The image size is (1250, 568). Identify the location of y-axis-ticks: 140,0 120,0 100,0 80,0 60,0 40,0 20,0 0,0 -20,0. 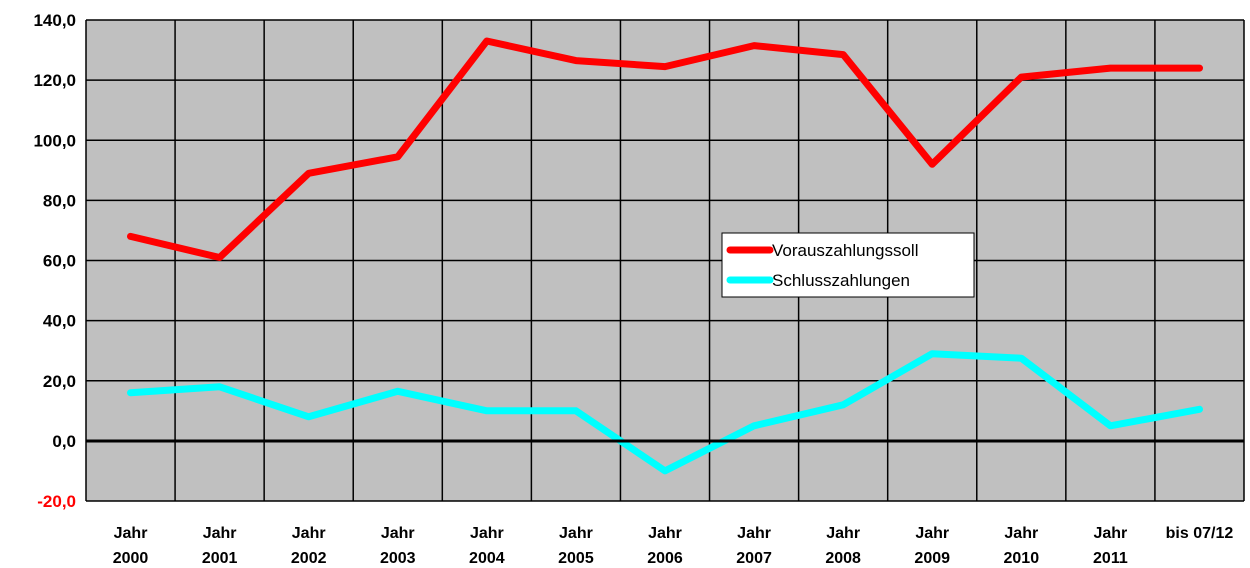
(54, 261).